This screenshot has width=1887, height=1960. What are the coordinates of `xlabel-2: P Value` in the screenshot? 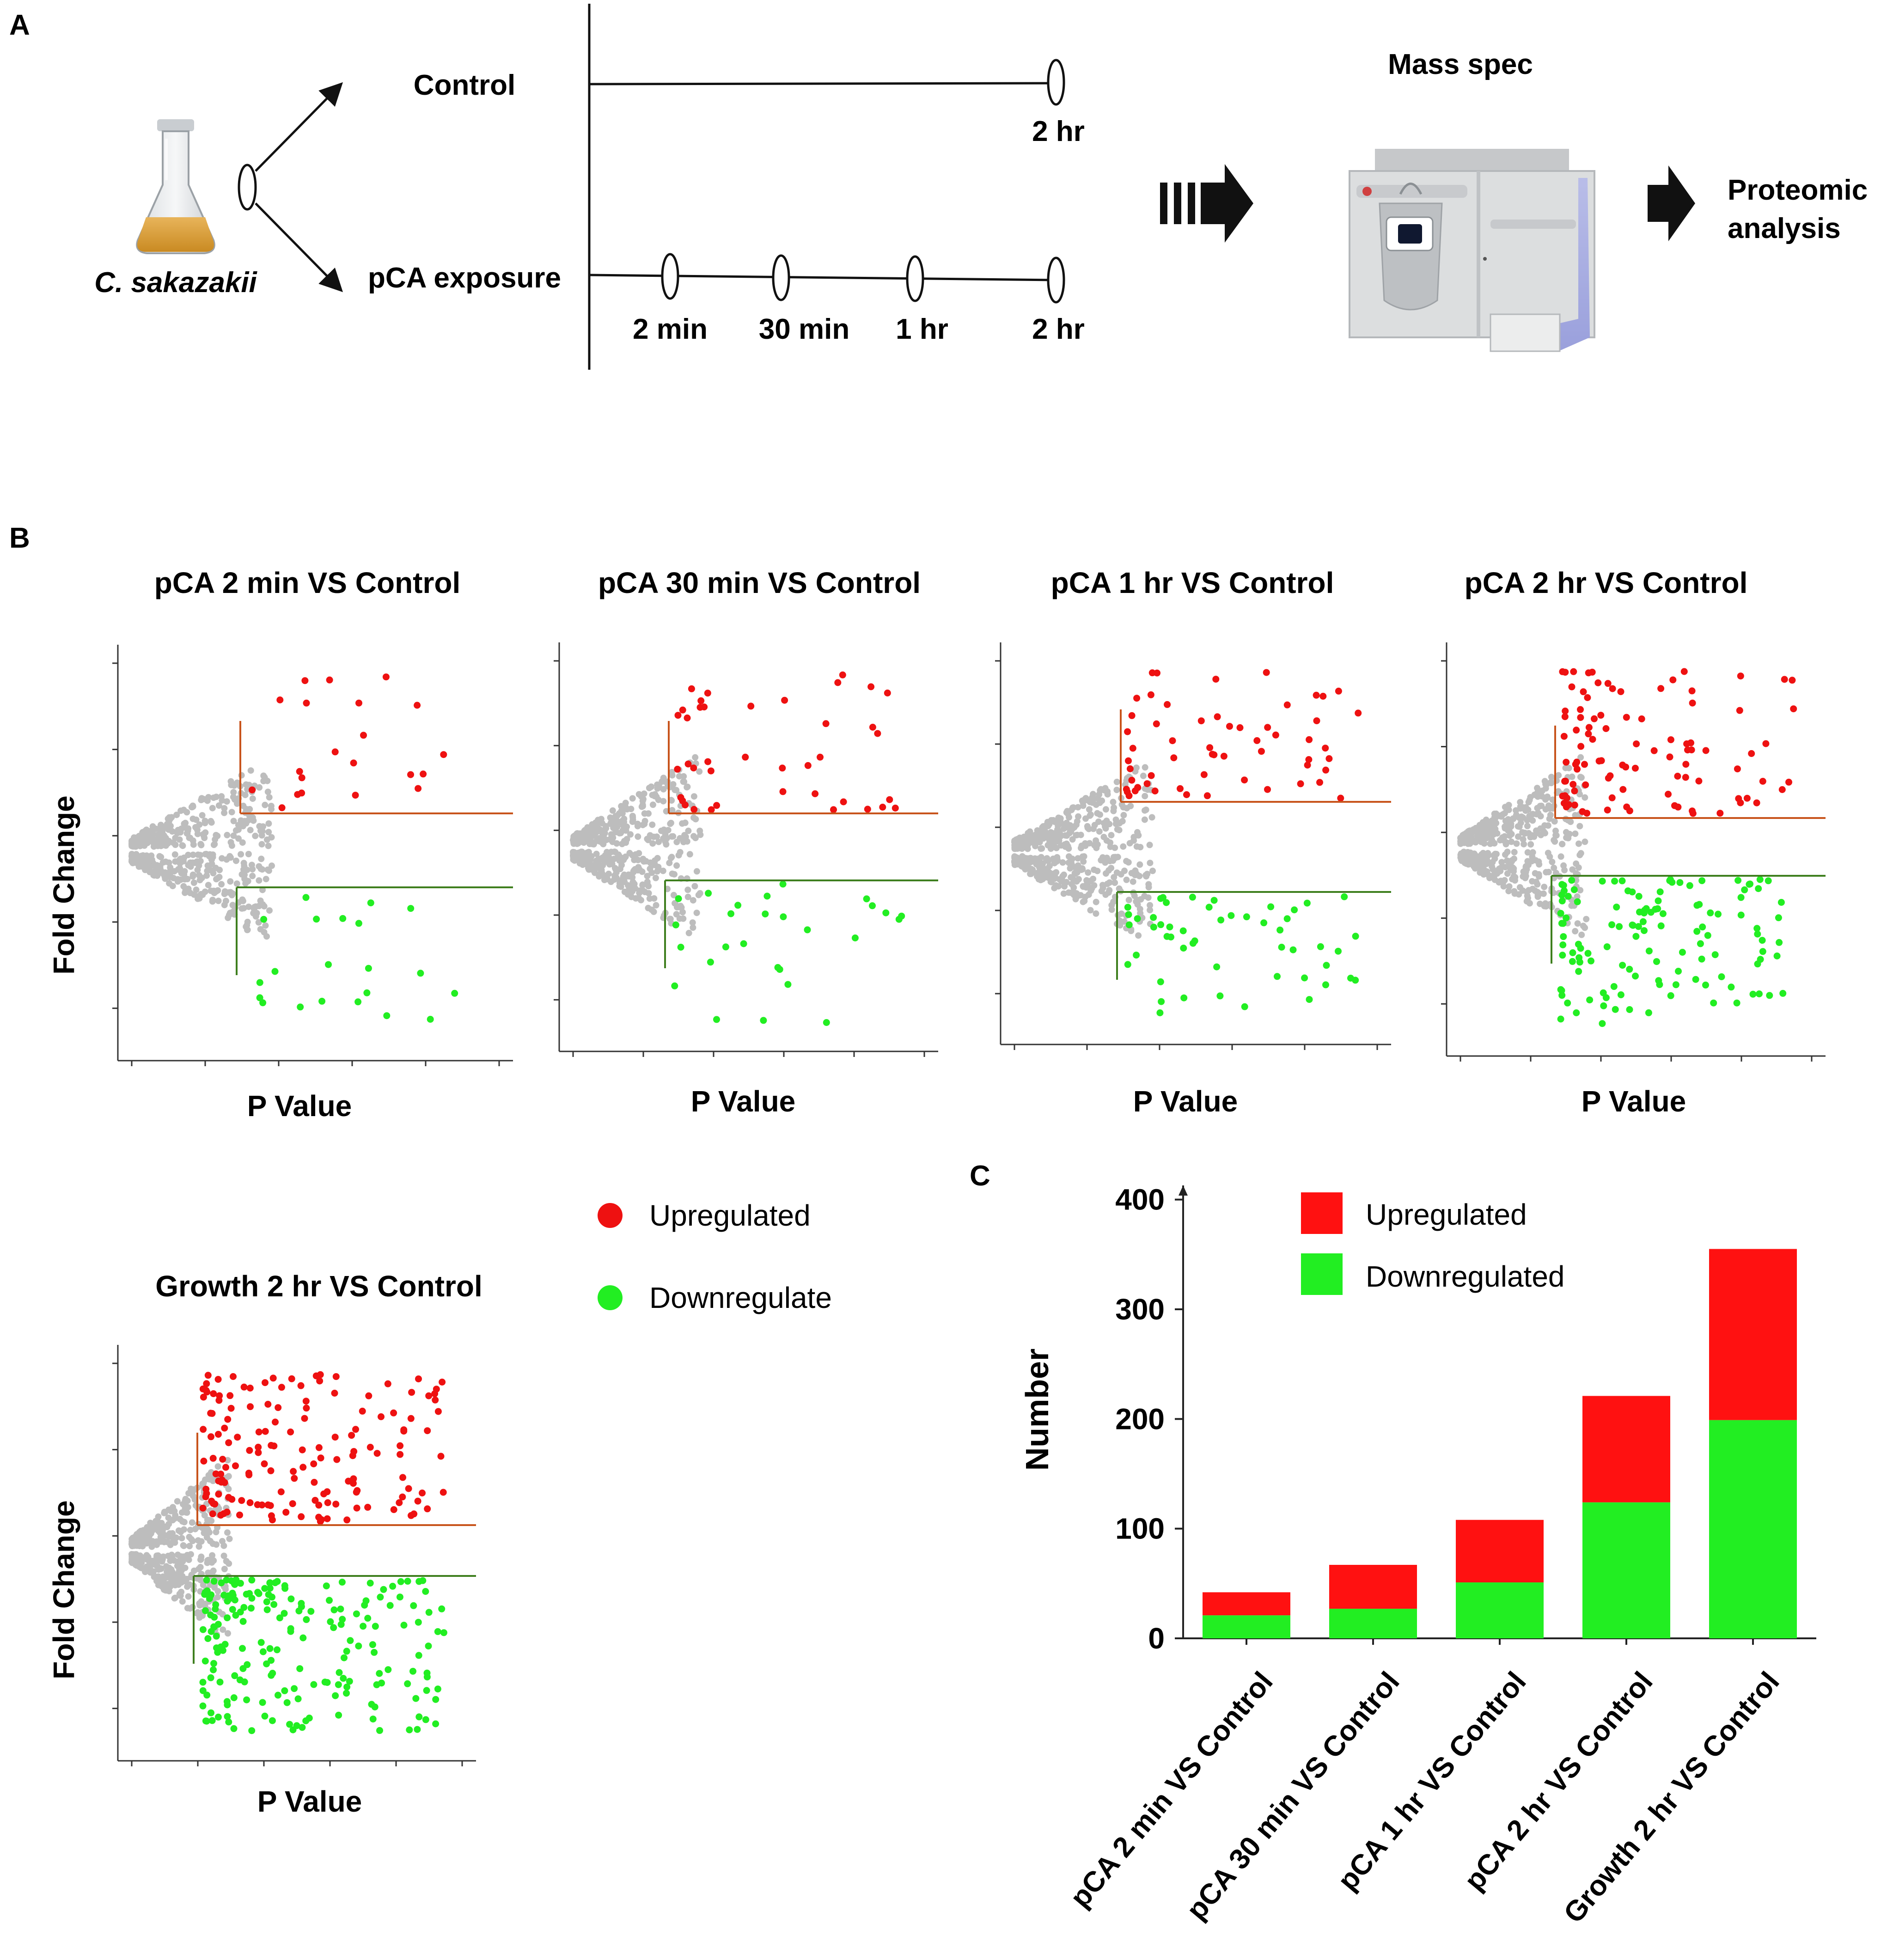 It's located at (1185, 1101).